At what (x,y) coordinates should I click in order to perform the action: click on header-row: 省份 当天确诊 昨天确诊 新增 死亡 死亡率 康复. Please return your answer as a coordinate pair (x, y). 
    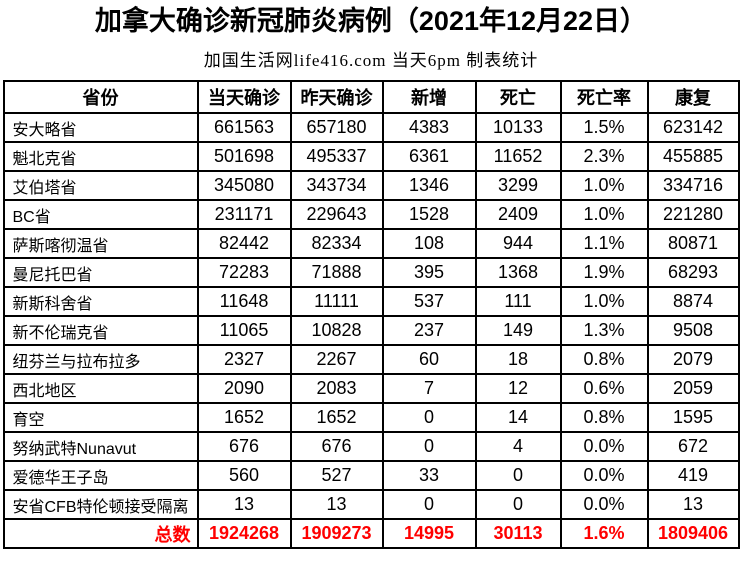
    Looking at the image, I should click on (371, 97).